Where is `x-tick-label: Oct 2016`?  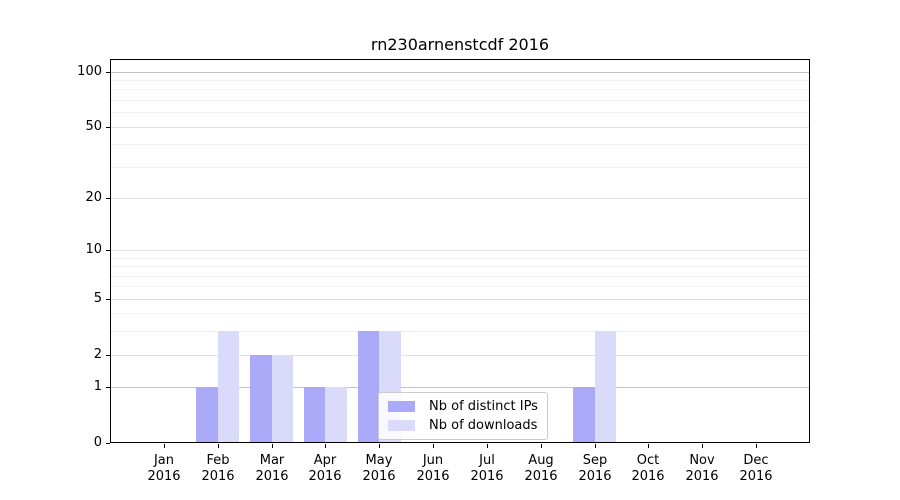 x-tick-label: Oct 2016 is located at coordinates (648, 469).